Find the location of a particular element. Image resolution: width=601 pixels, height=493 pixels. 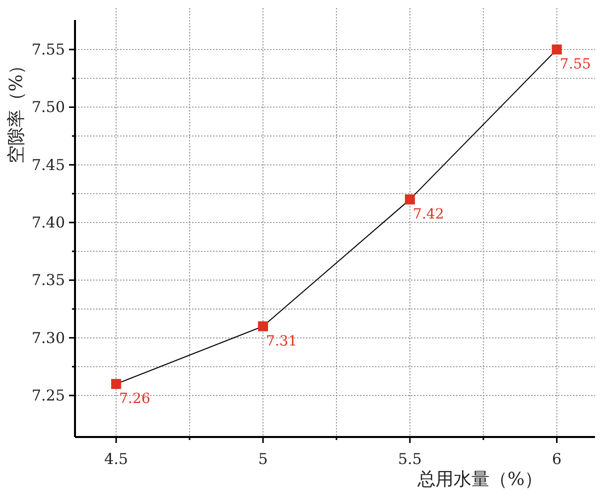

data-label: 7.42 is located at coordinates (428, 214).